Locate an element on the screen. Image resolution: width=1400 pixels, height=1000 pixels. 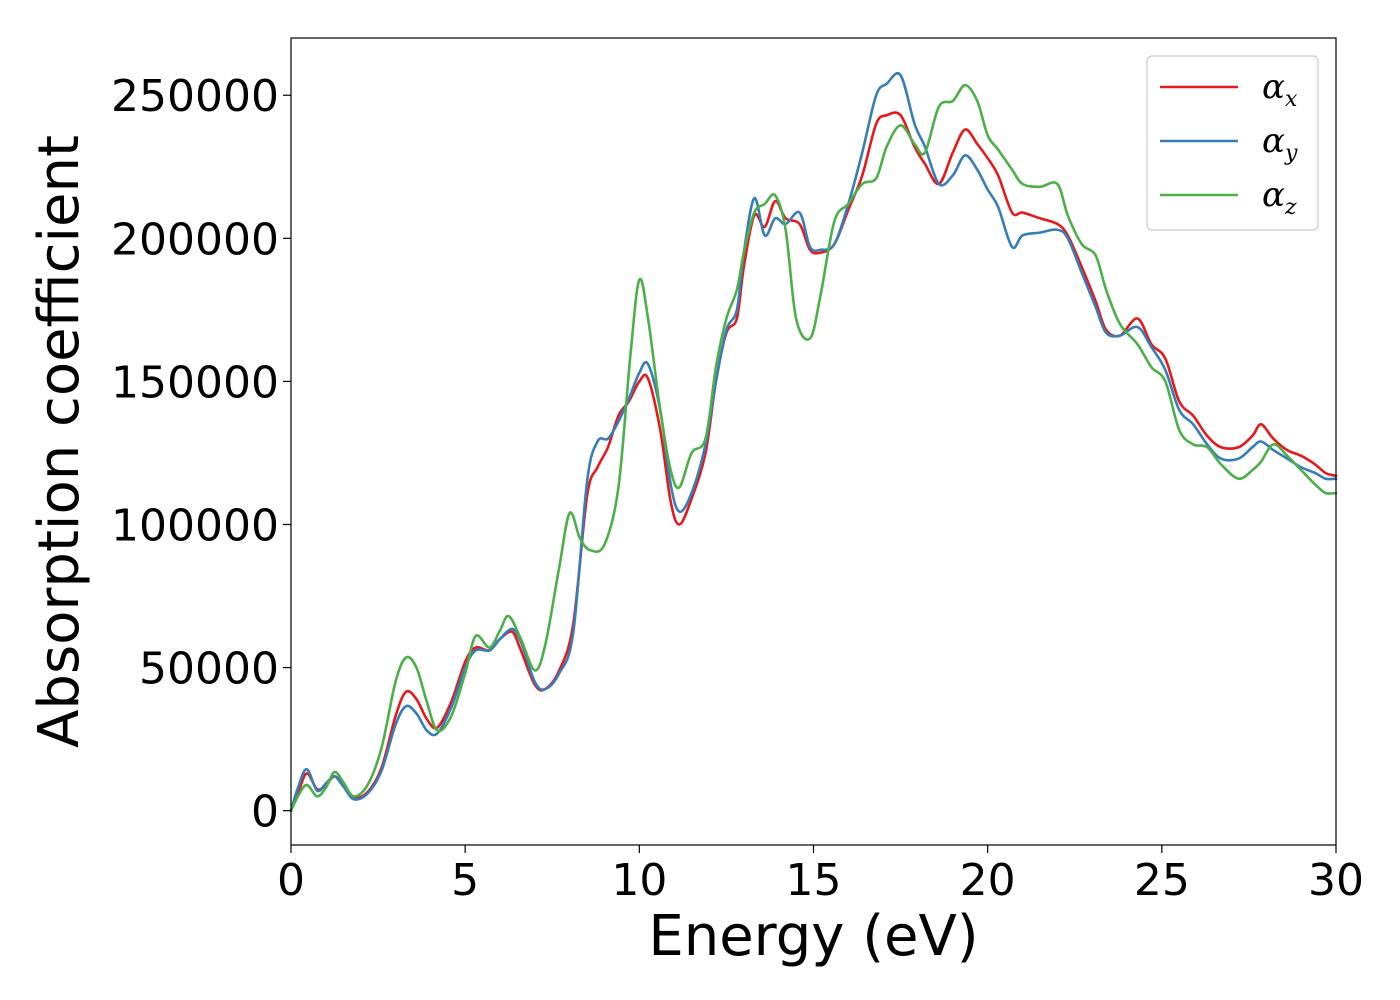
legend-label-z: αz is located at coordinates (1279, 197).